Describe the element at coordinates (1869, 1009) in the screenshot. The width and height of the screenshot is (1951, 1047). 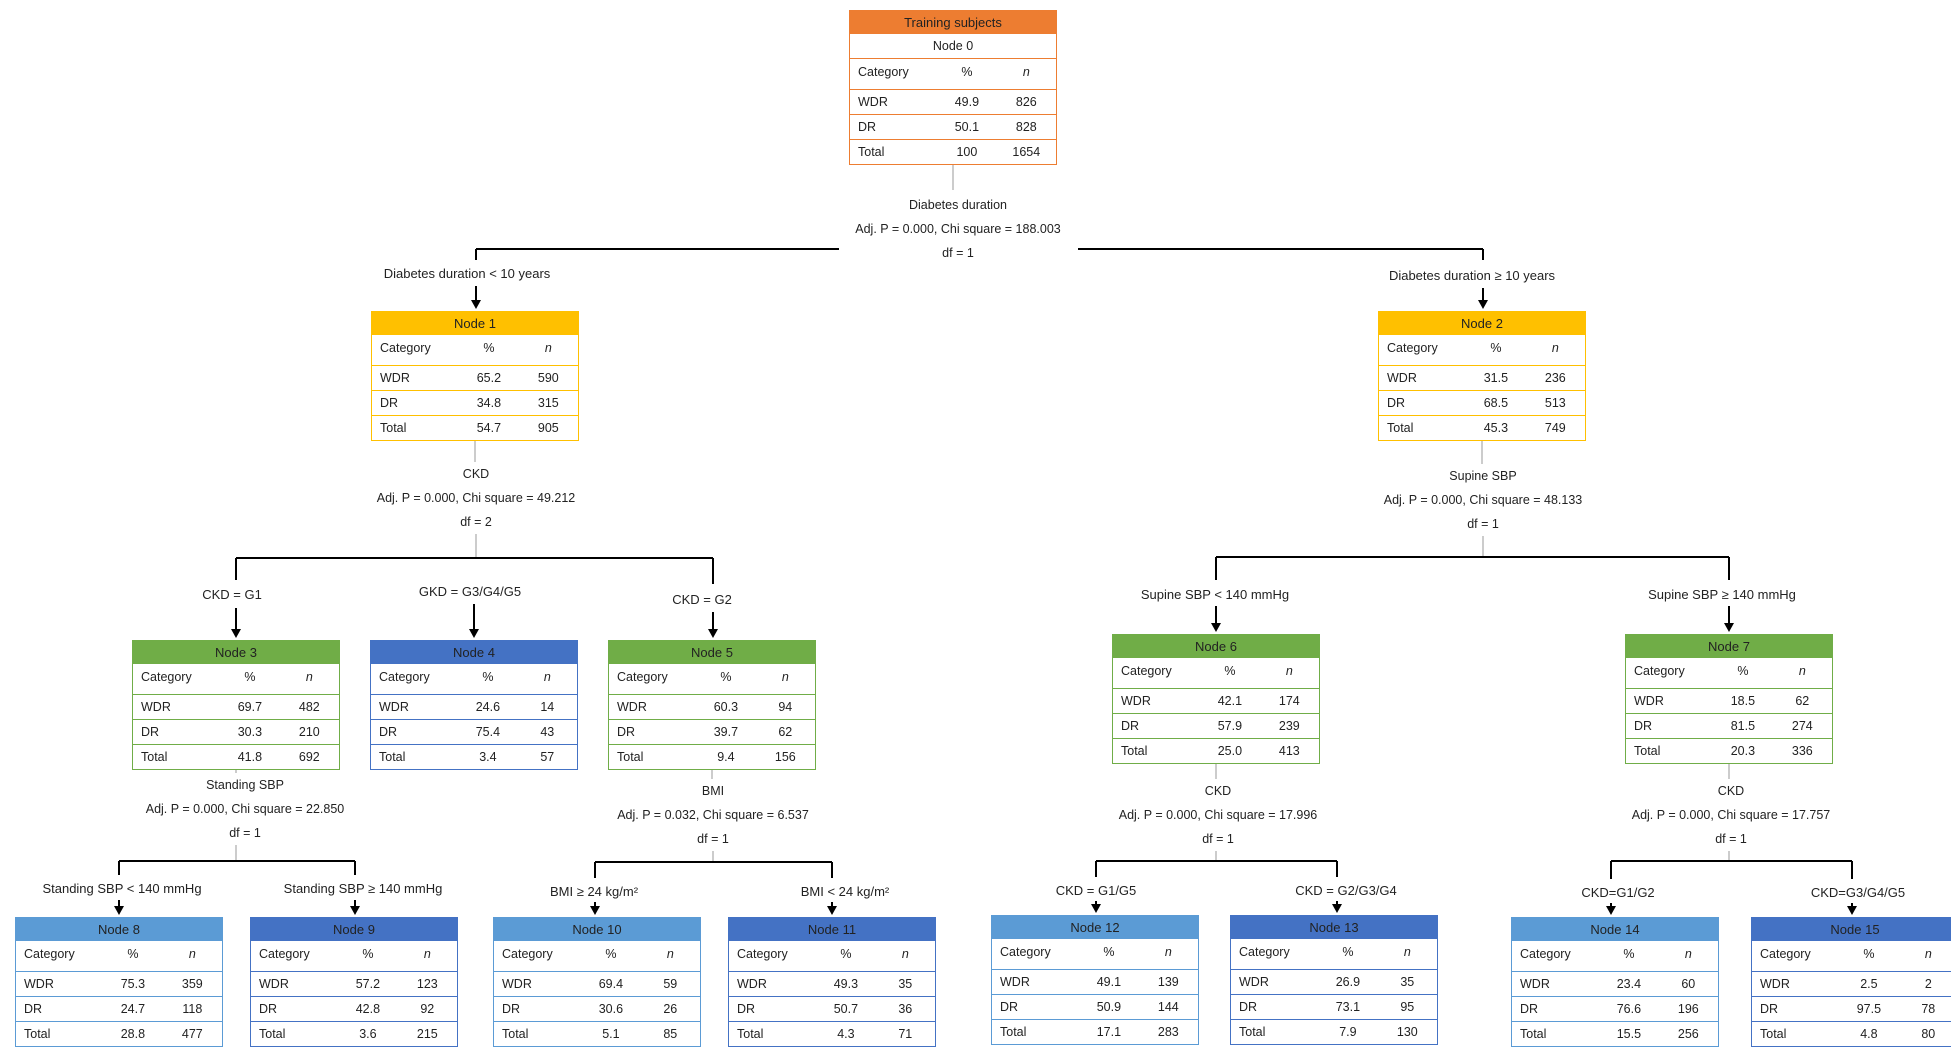
I see `node-cell: 97.5` at that location.